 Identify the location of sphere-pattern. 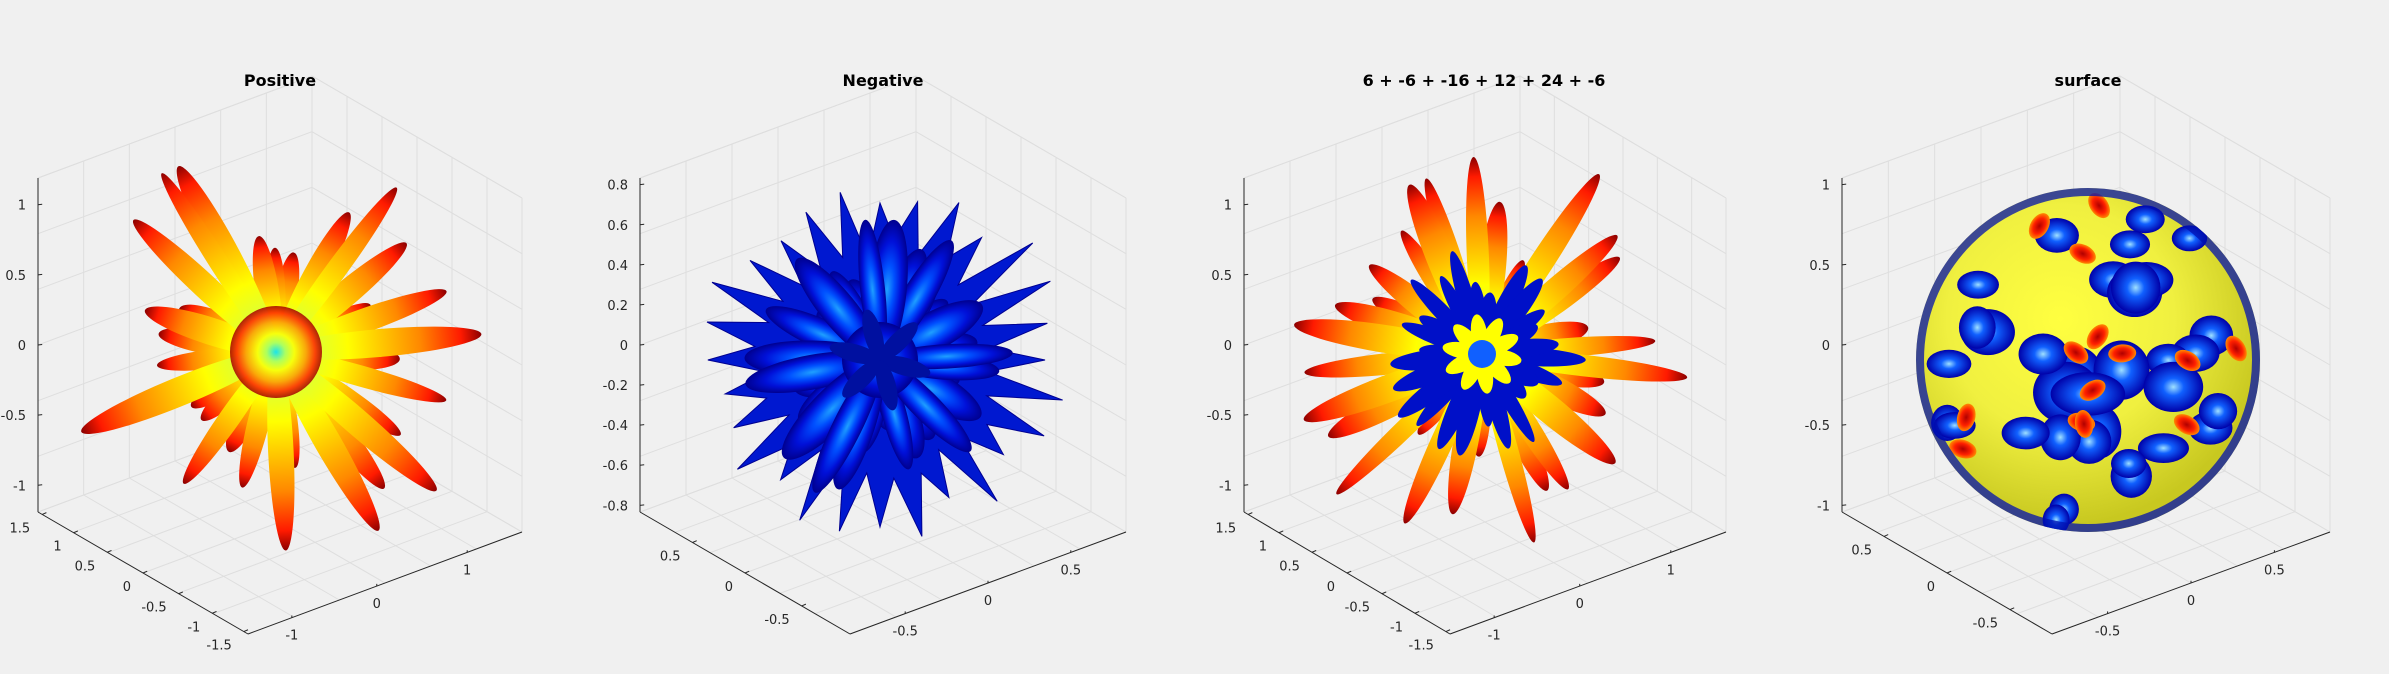
(2086, 362).